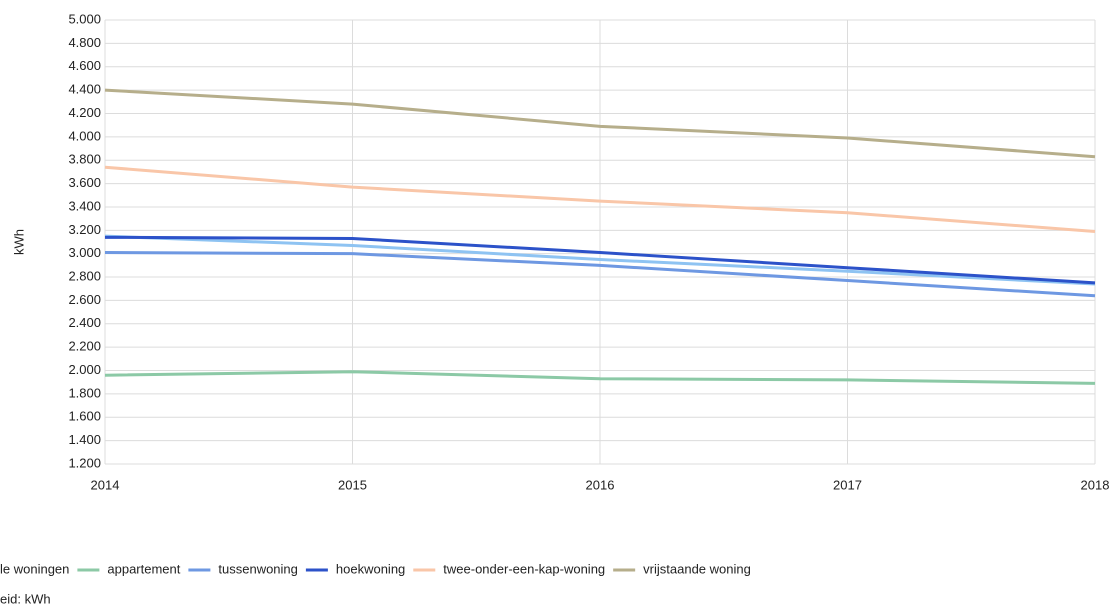  What do you see at coordinates (84, 18) in the screenshot?
I see `y-tick-label: 5.000` at bounding box center [84, 18].